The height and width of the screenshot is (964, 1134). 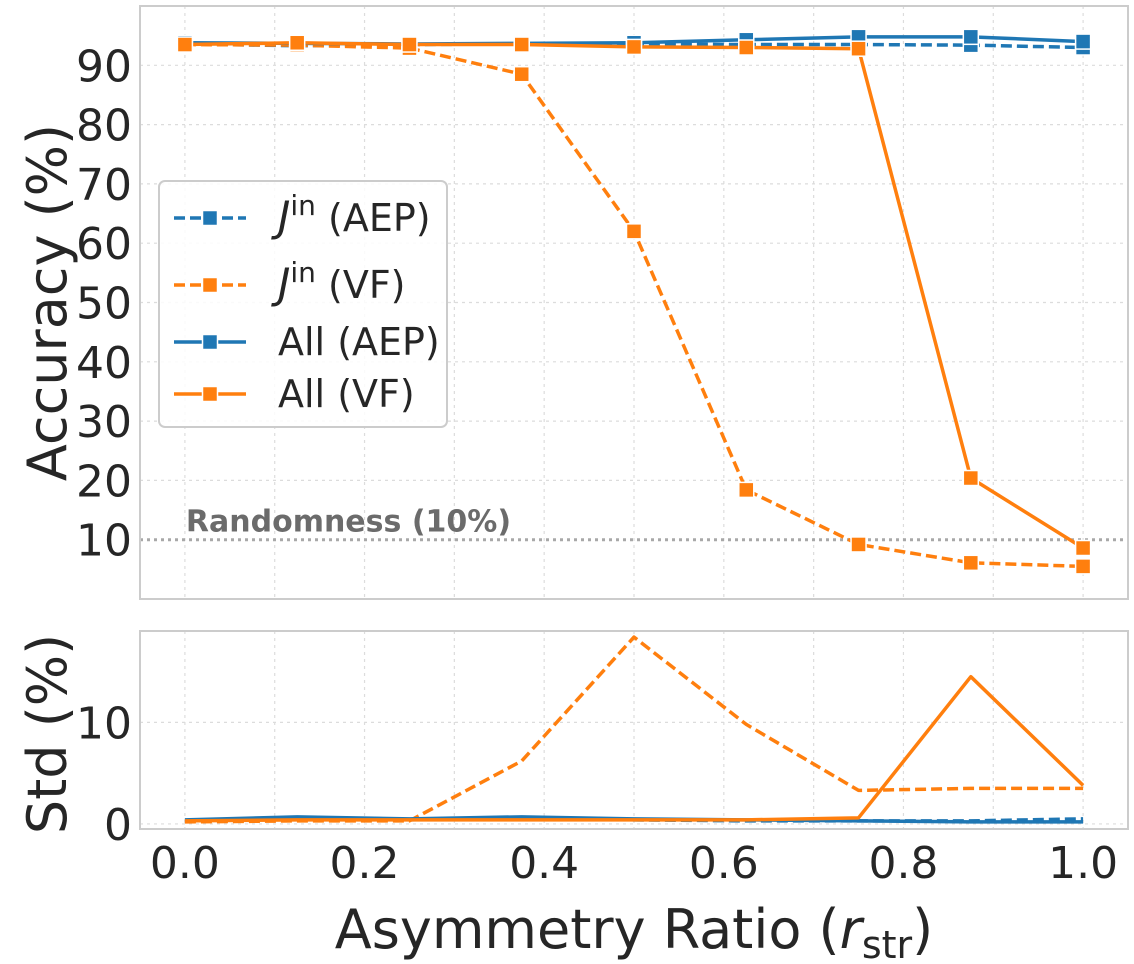 What do you see at coordinates (1083, 863) in the screenshot?
I see `x-tick-label: 1.0` at bounding box center [1083, 863].